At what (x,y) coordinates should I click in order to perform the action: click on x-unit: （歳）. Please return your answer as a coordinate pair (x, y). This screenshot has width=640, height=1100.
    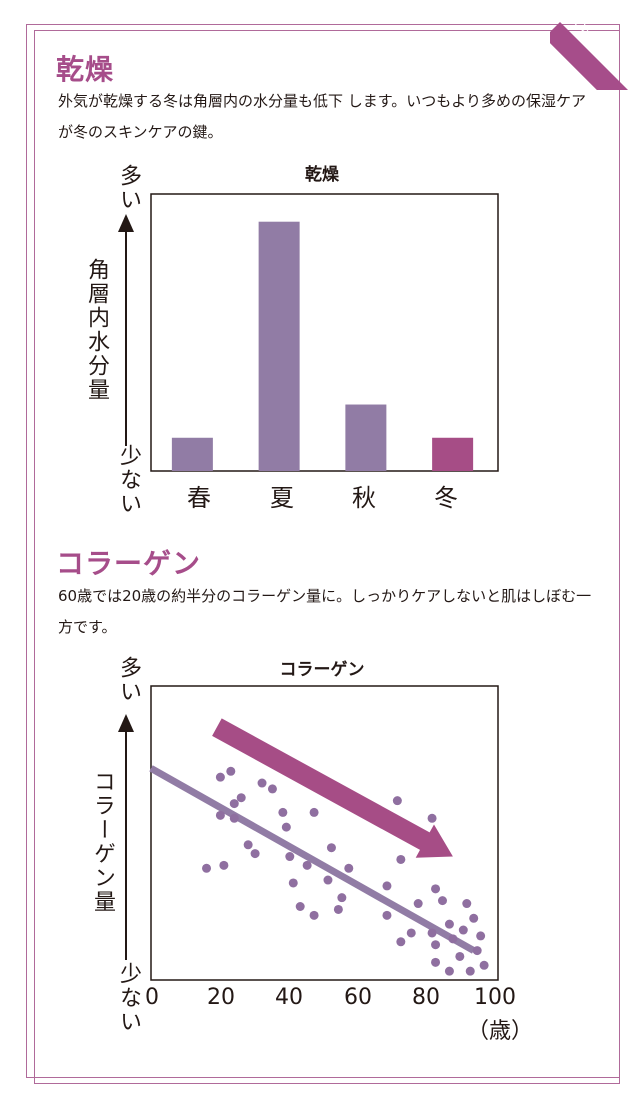
    Looking at the image, I should click on (499, 1031).